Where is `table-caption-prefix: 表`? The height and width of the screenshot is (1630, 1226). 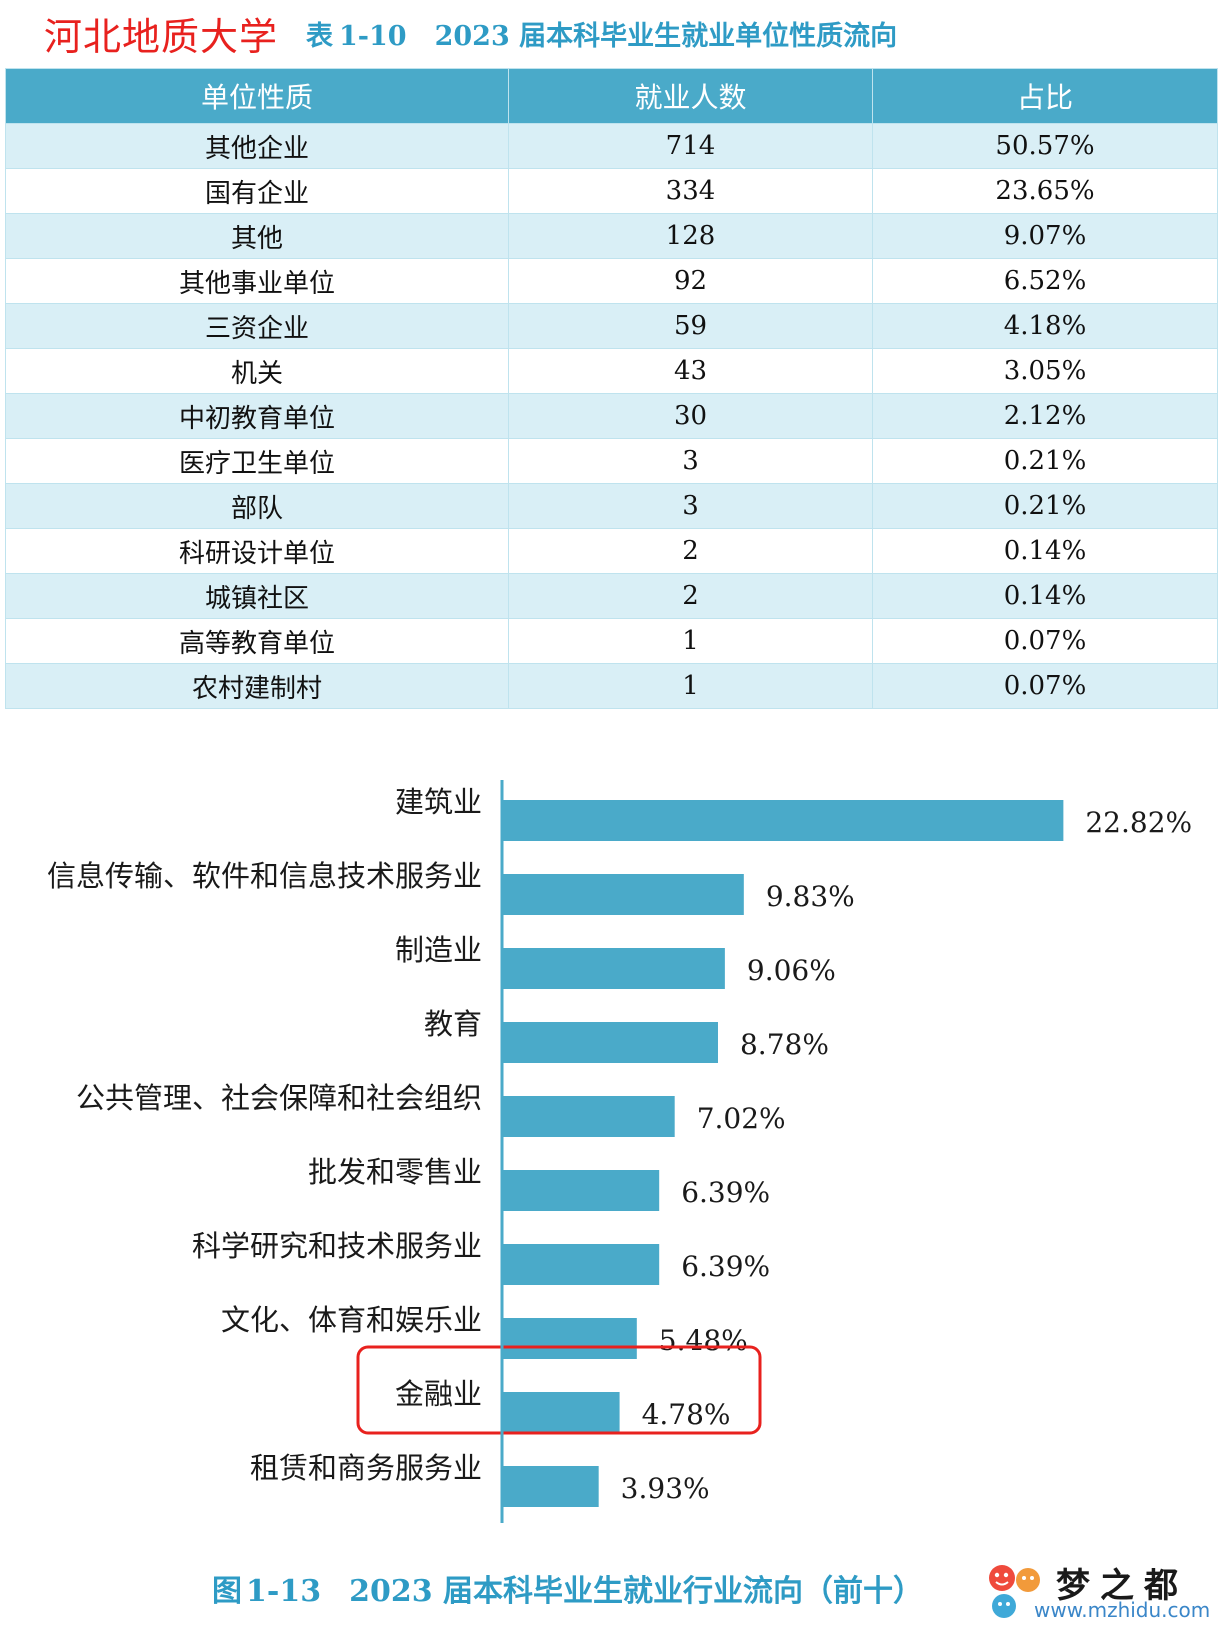
table-caption-prefix: 表 is located at coordinates (319, 36).